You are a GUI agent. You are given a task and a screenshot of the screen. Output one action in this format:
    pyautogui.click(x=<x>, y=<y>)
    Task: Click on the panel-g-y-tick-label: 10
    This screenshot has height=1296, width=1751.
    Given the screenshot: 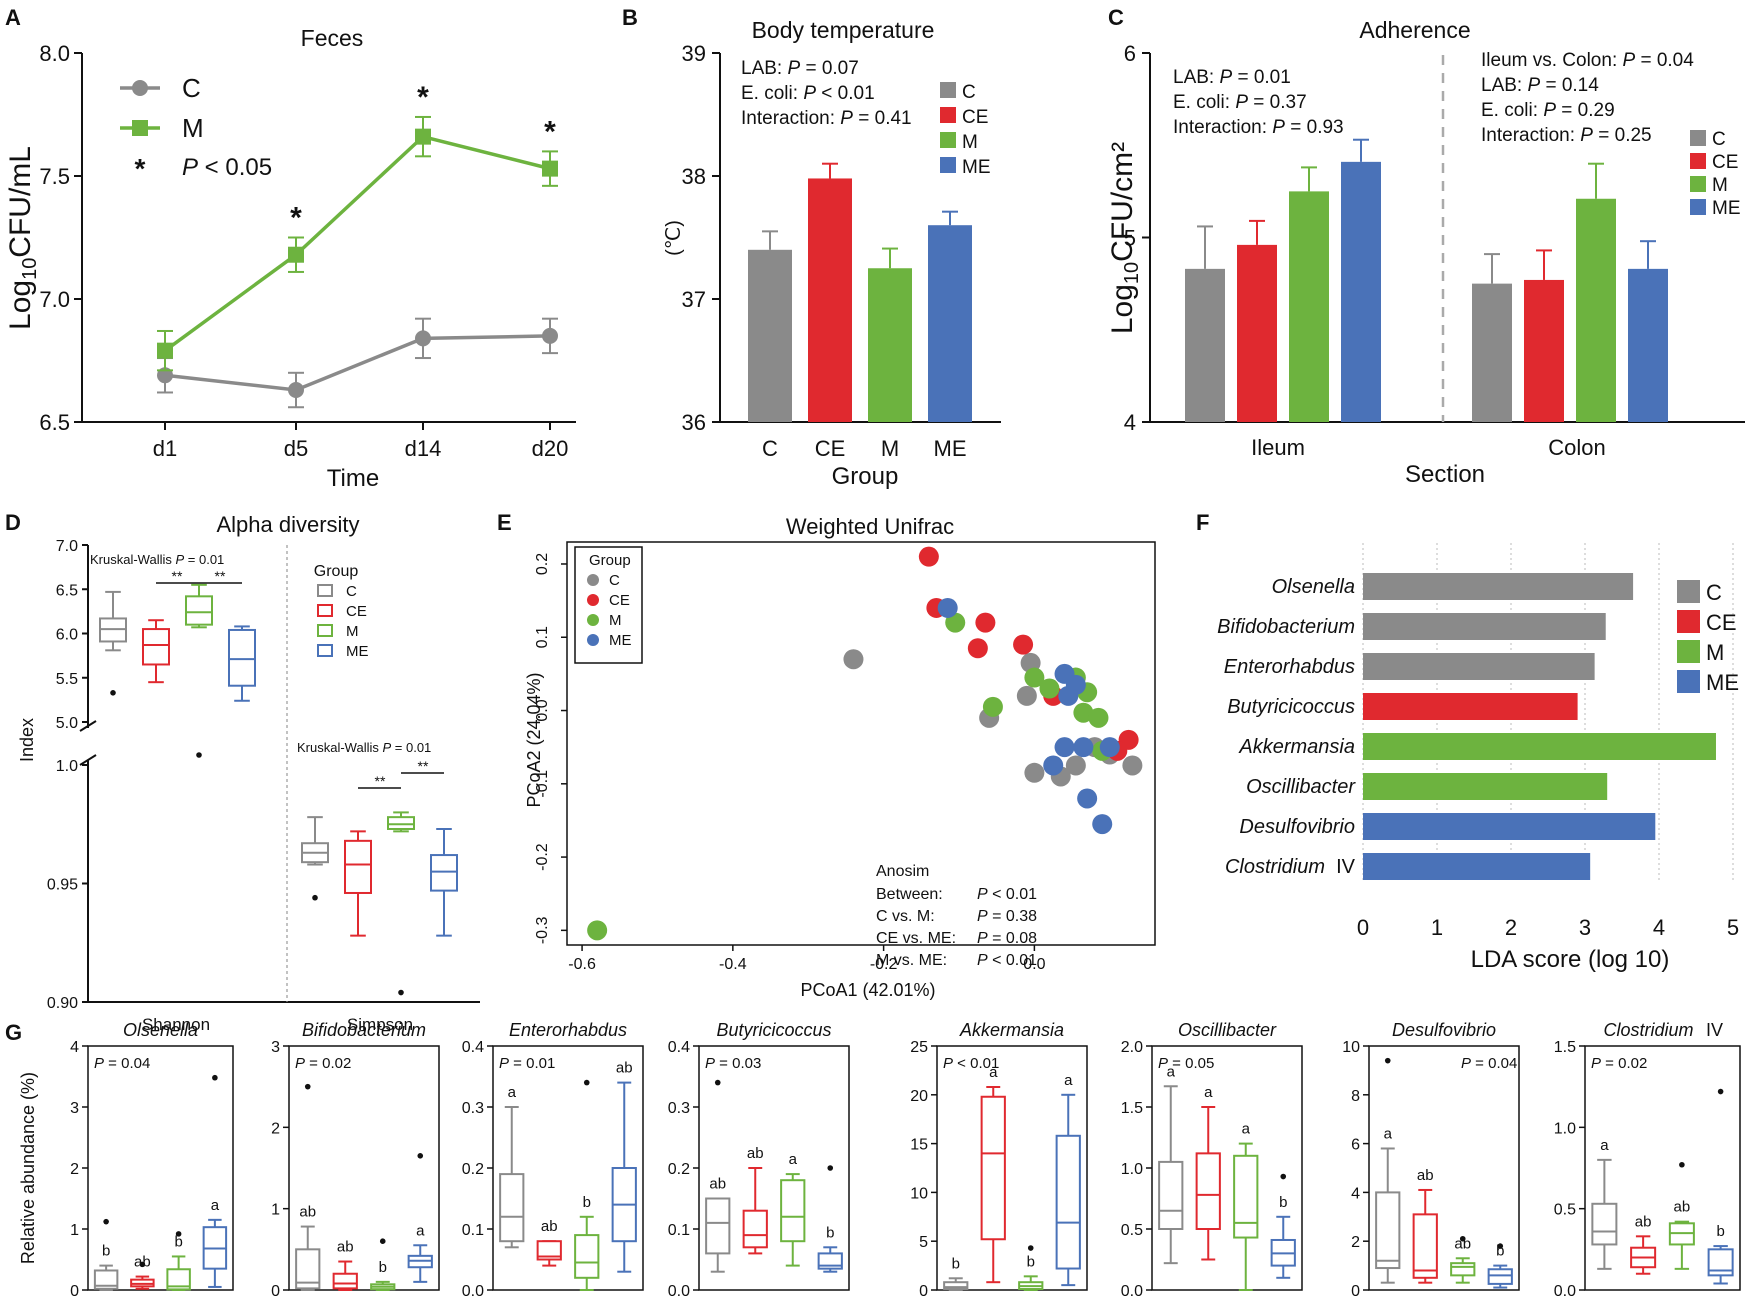 What is the action you would take?
    pyautogui.click(x=919, y=1193)
    